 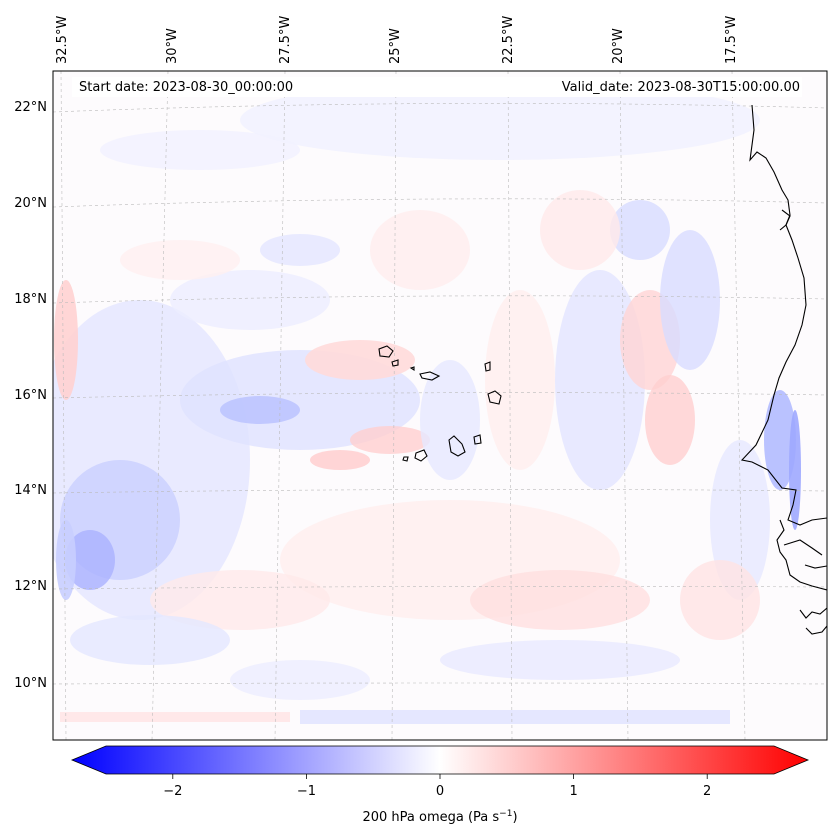 I want to click on lat-label-18n: 18°N, so click(x=30, y=299).